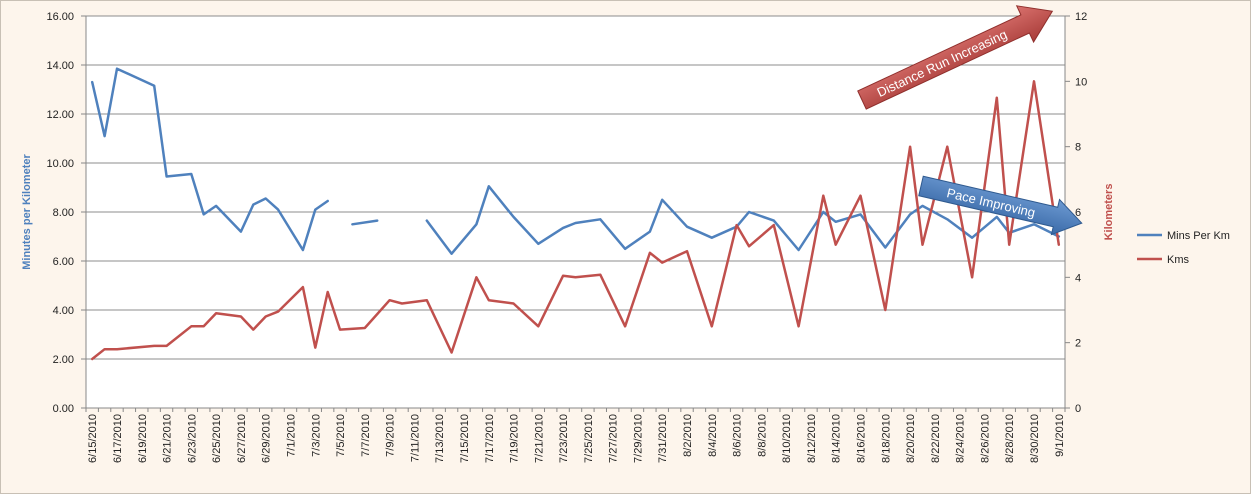 The width and height of the screenshot is (1251, 494). What do you see at coordinates (415, 438) in the screenshot?
I see `x-tick-label: 7/11/2010` at bounding box center [415, 438].